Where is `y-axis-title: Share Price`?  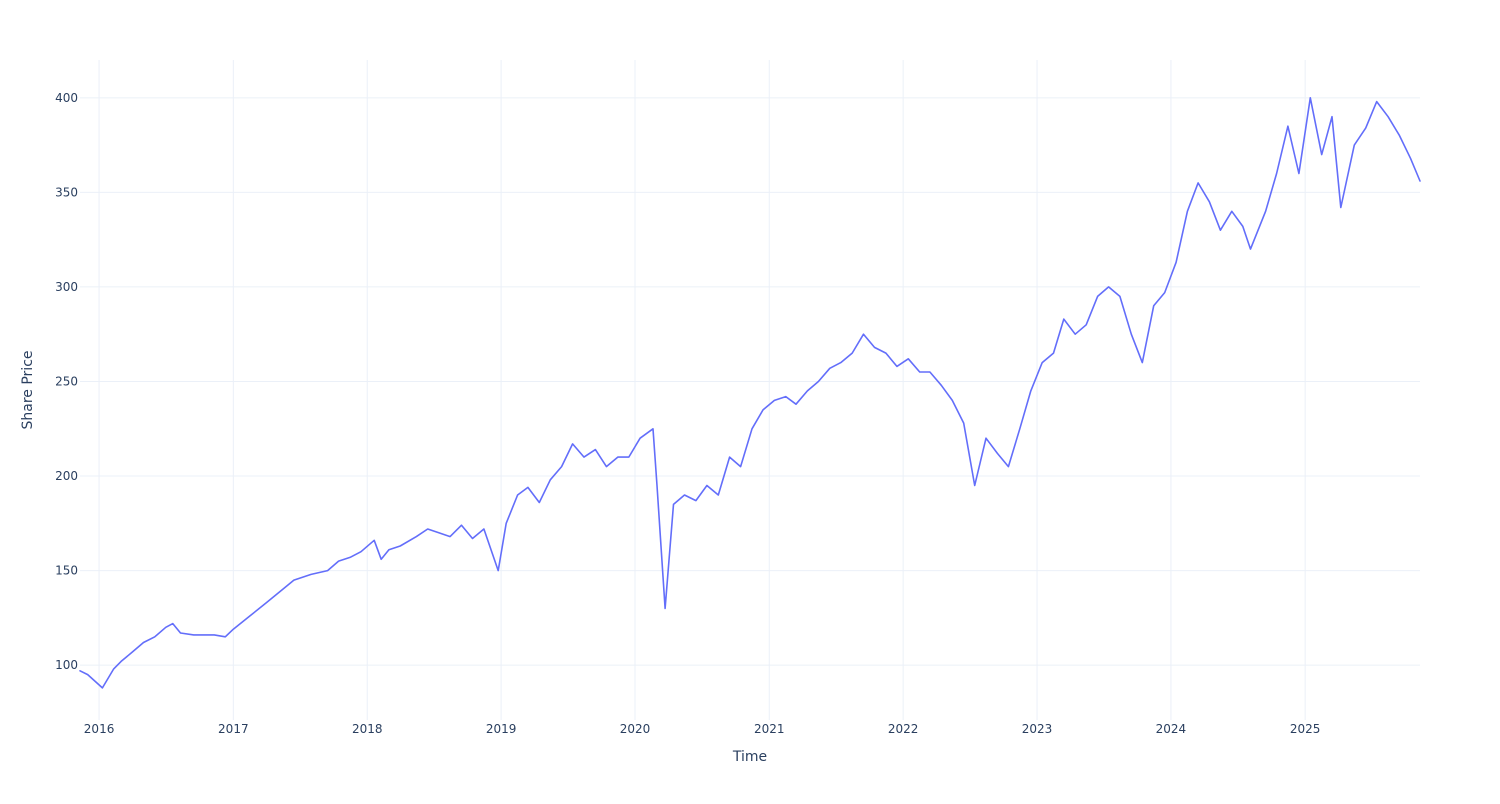 y-axis-title: Share Price is located at coordinates (28, 389).